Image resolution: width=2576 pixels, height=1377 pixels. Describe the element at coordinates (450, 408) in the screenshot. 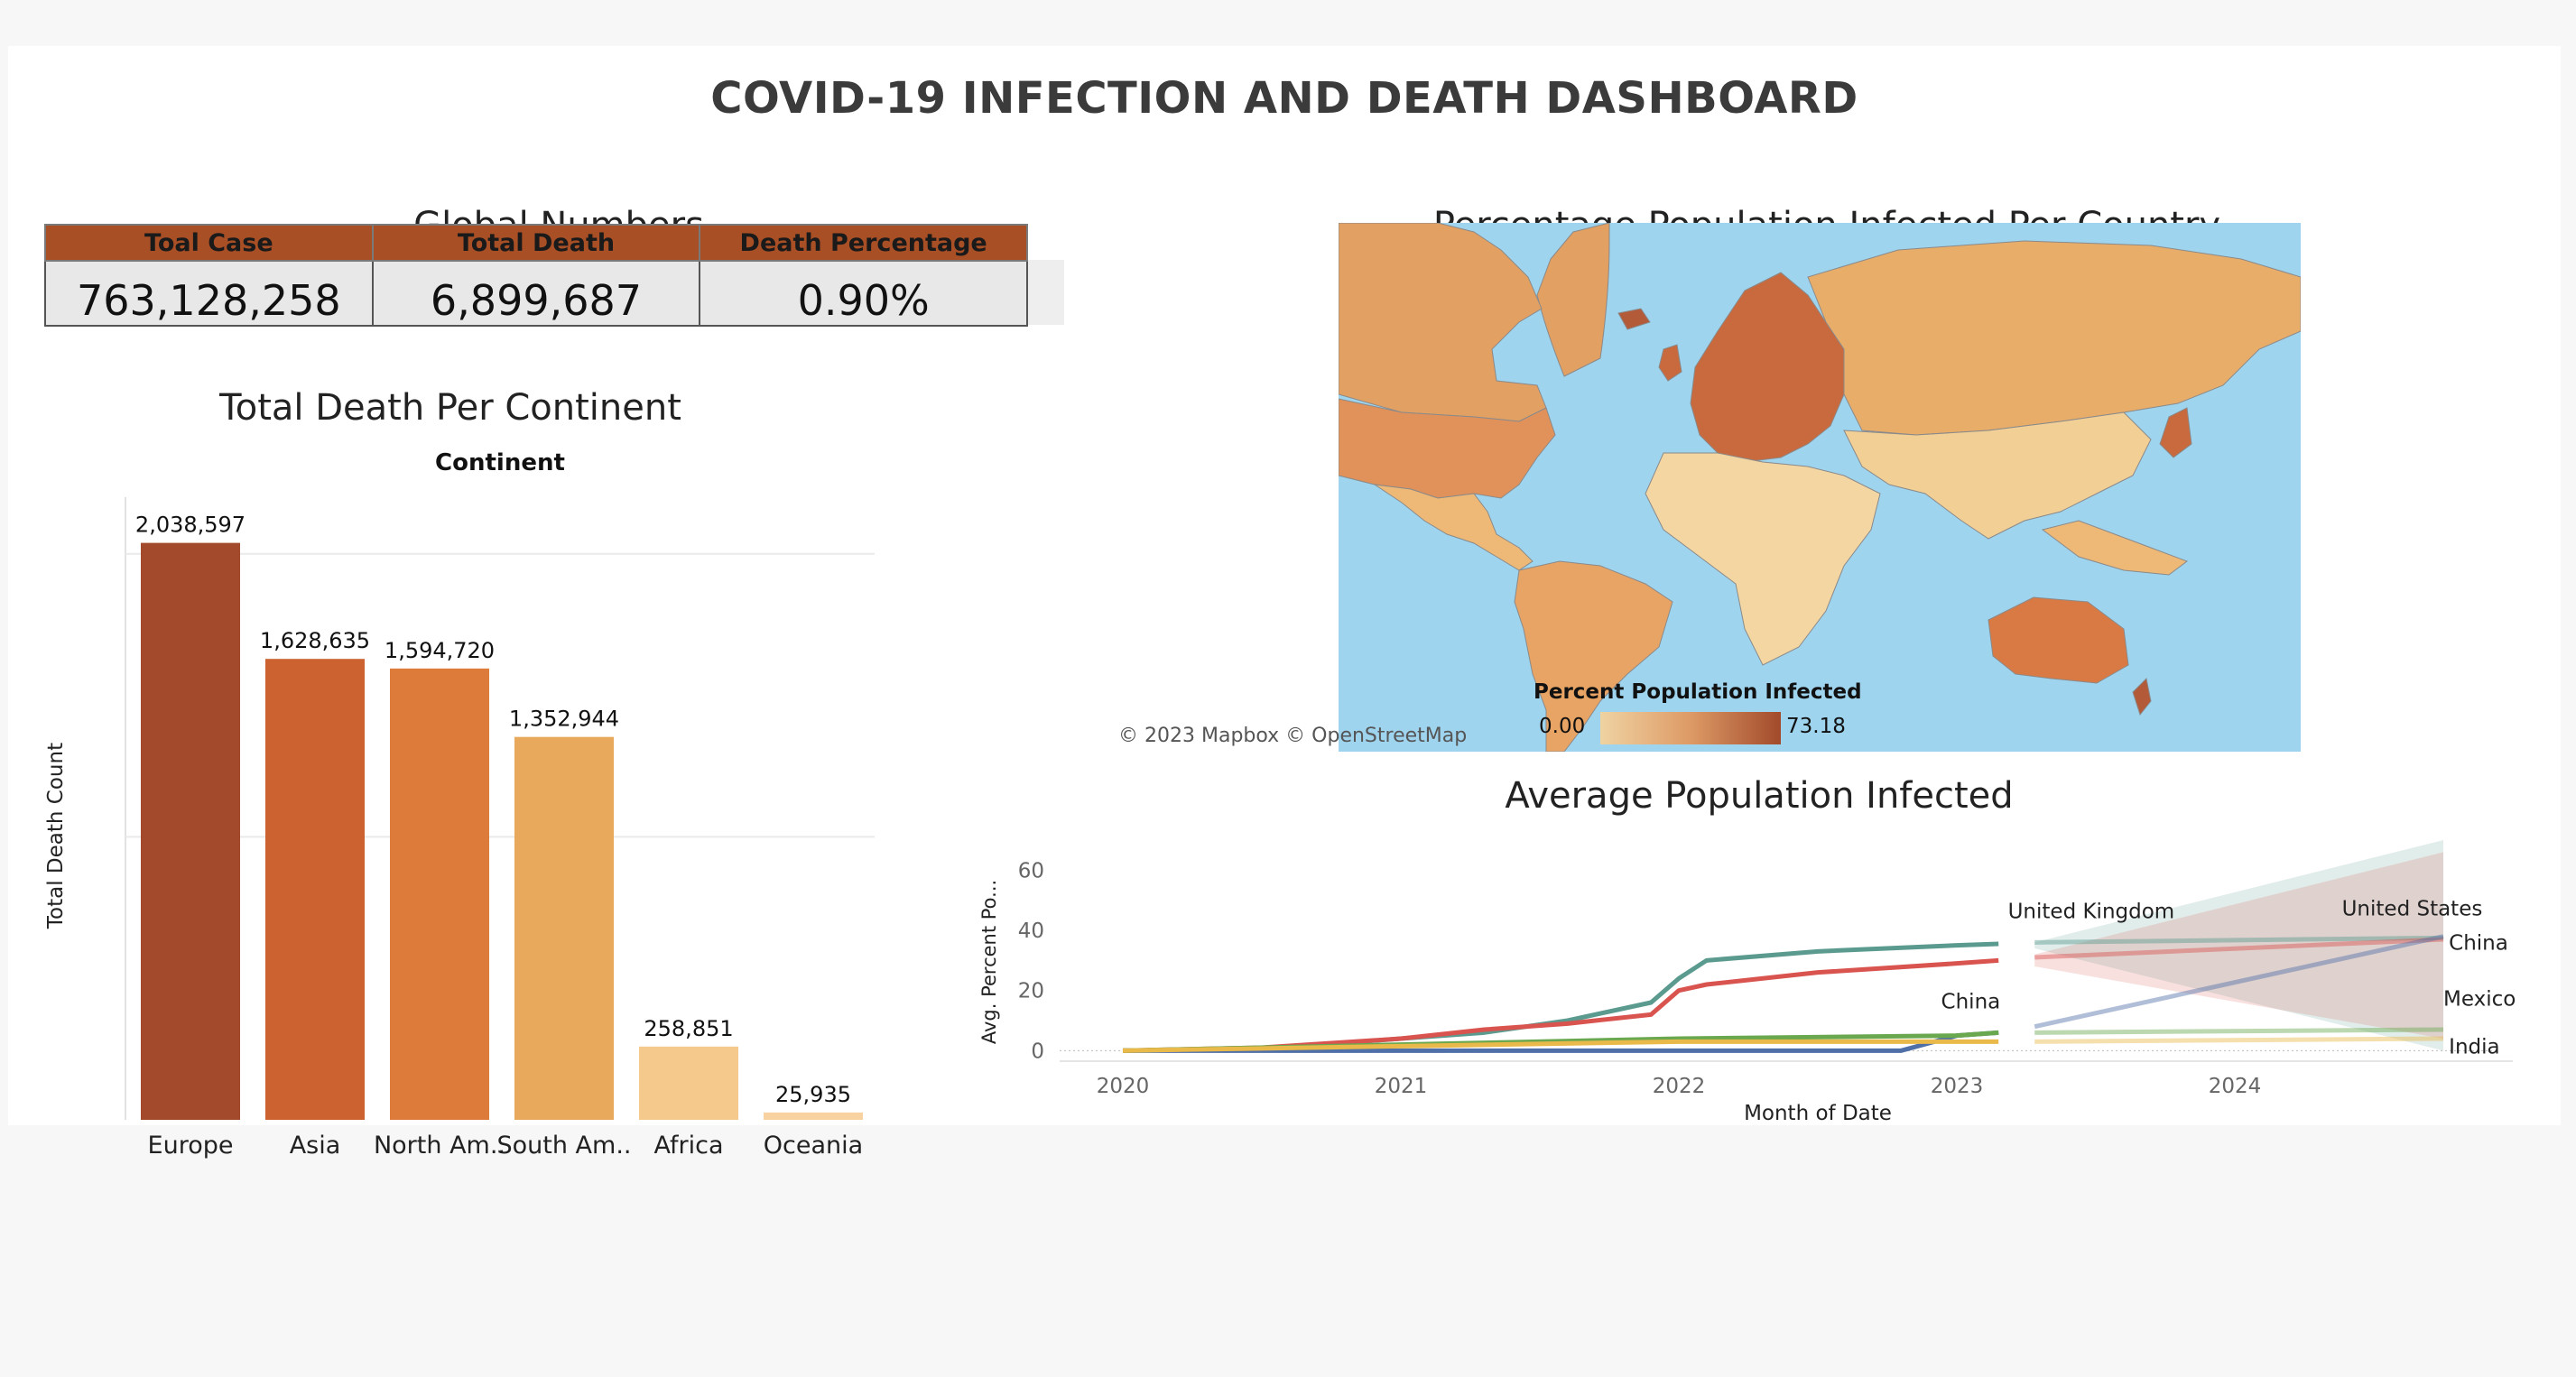

I see `bar-chart-title: Total Death Per Continent` at that location.